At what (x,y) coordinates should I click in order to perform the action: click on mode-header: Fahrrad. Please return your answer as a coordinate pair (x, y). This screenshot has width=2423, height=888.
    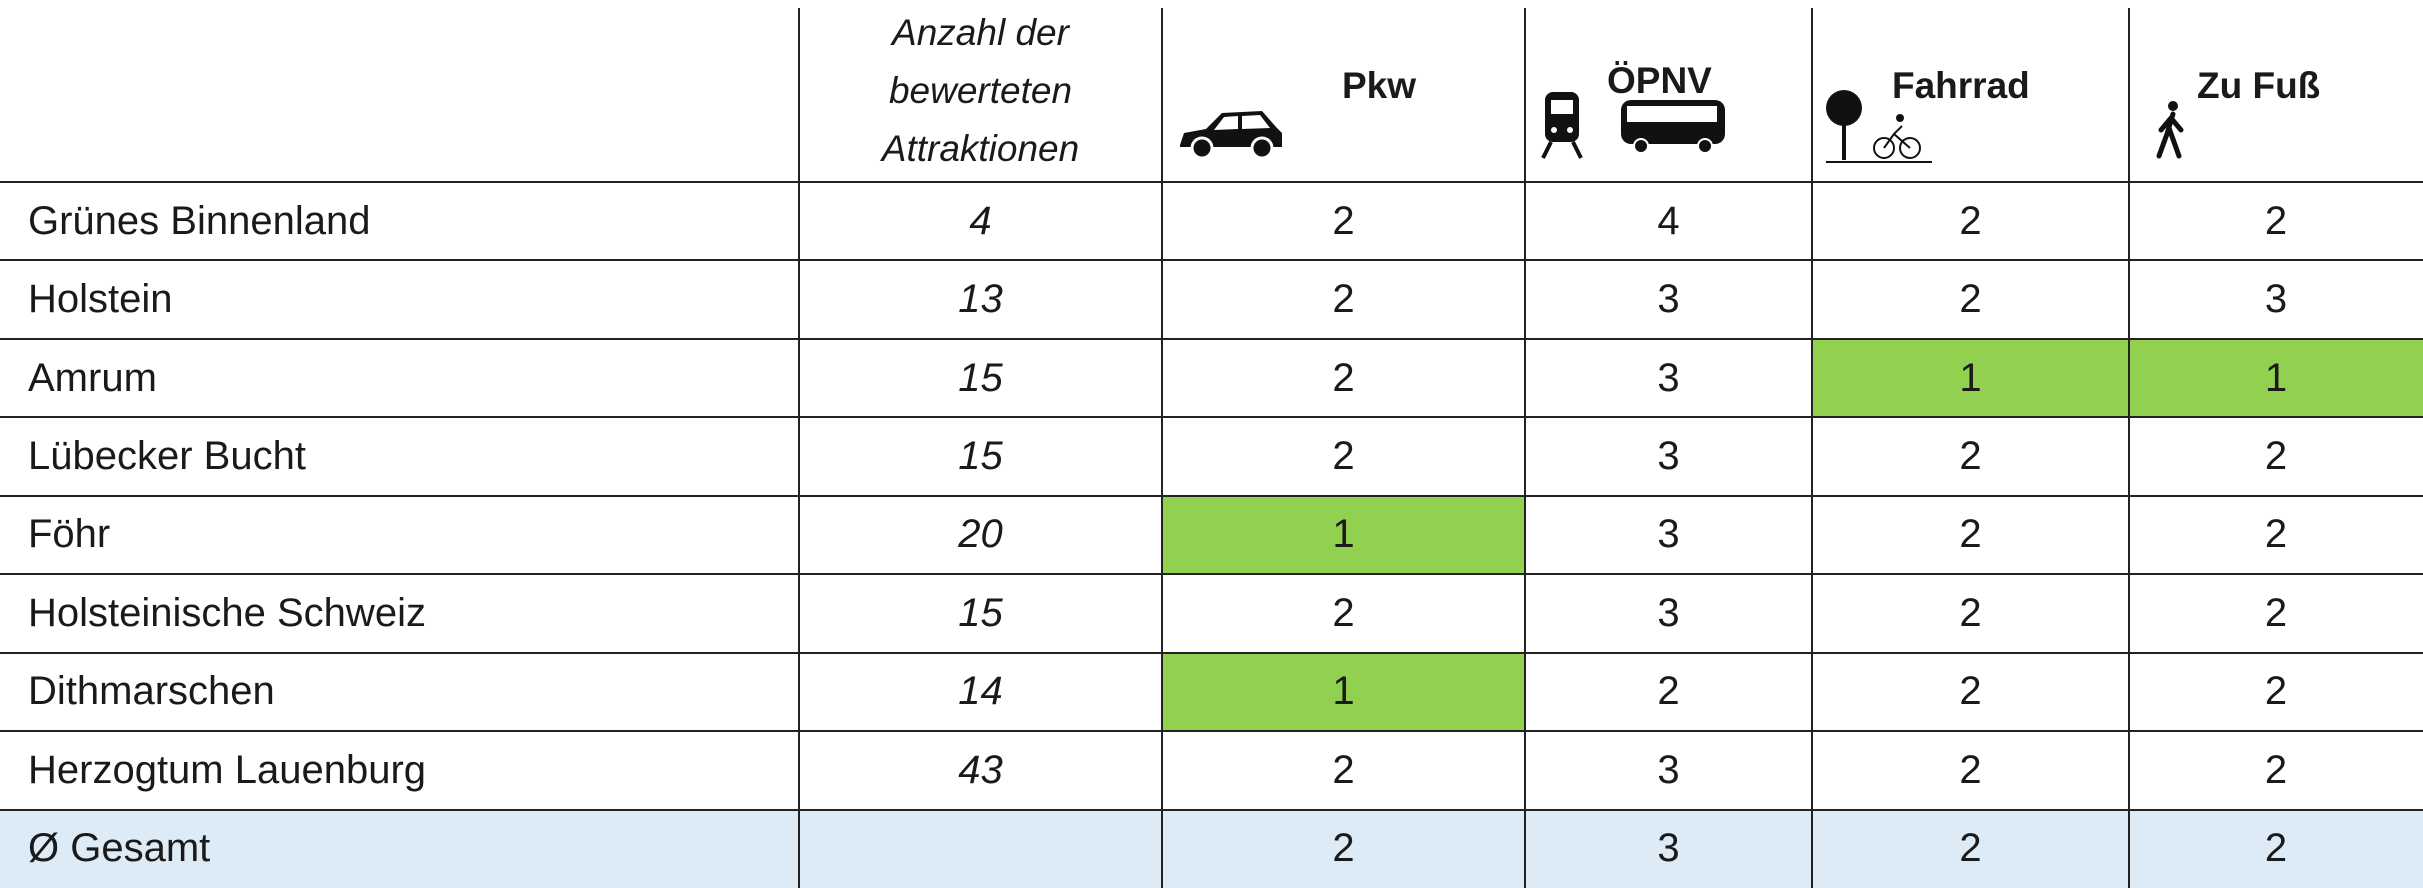
    Looking at the image, I should click on (1970, 91).